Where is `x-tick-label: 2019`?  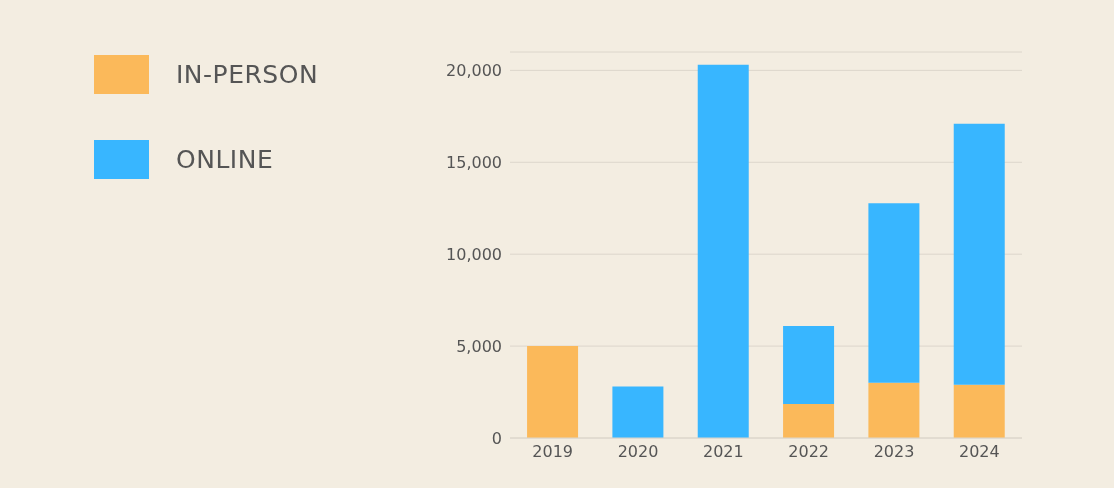
x-tick-label: 2019 is located at coordinates (553, 452).